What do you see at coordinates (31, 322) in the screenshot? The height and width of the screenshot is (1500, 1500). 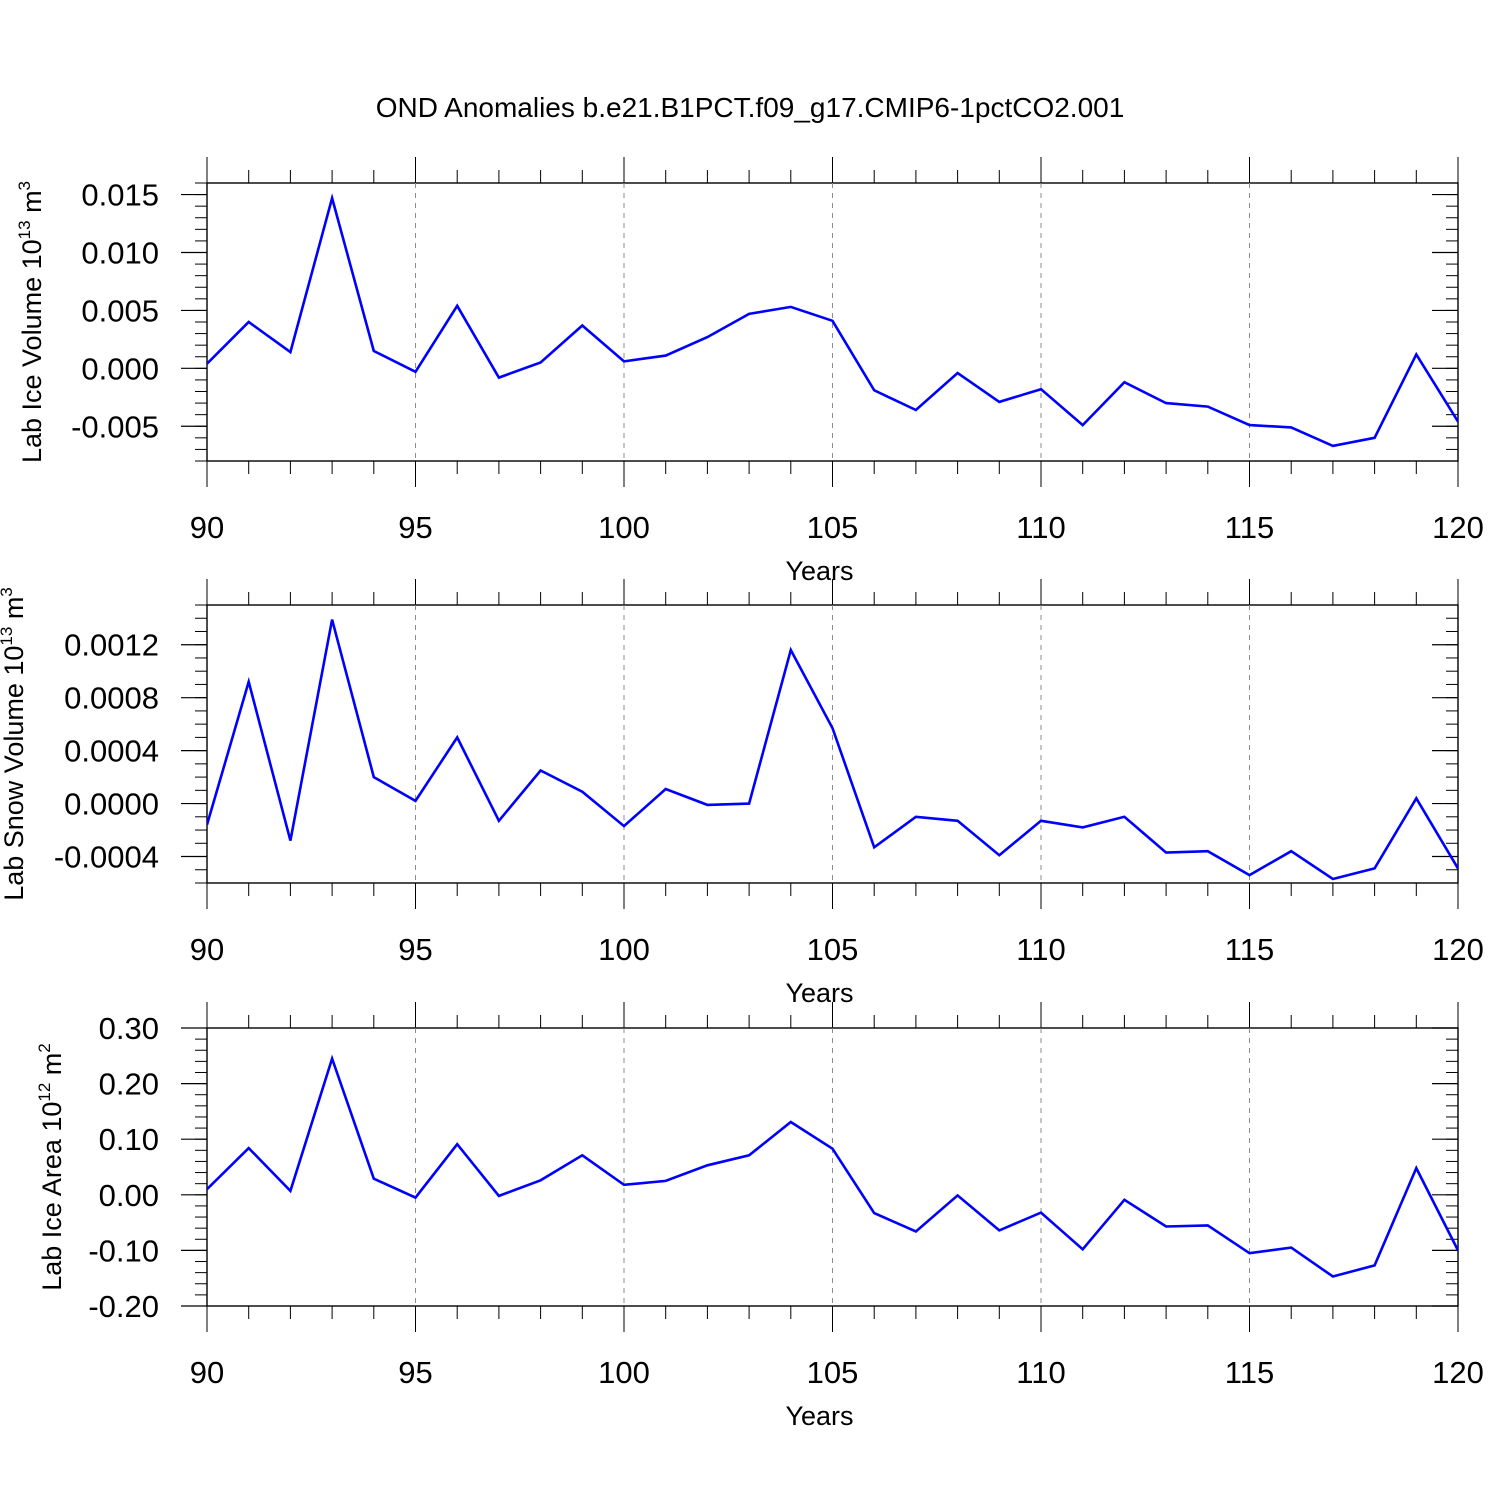 I see `y-axis-label: Lab Ice Volume 1013 m3` at bounding box center [31, 322].